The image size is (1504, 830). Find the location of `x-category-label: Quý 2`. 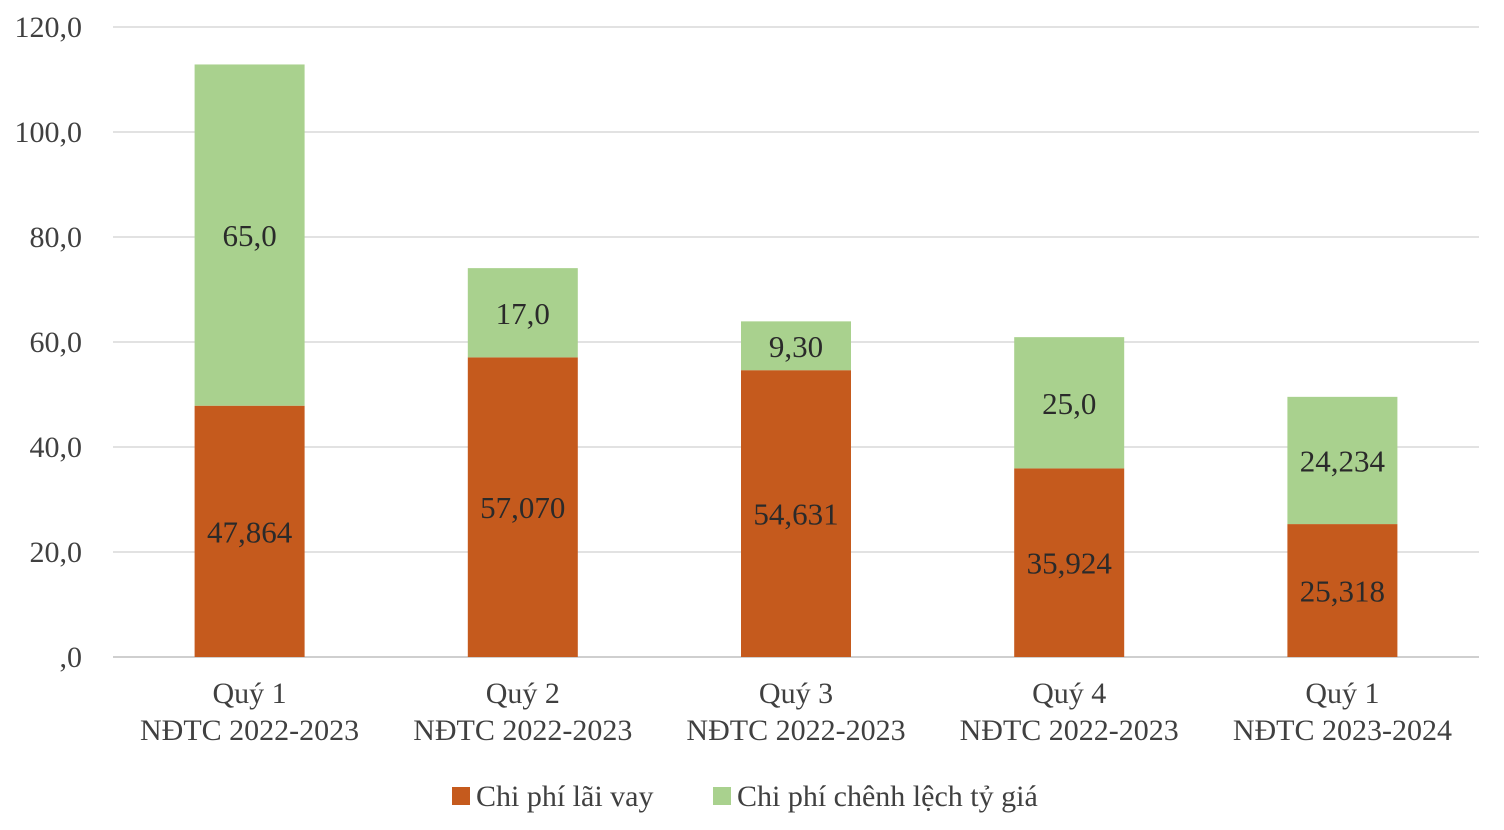

x-category-label: Quý 2 is located at coordinates (523, 693).